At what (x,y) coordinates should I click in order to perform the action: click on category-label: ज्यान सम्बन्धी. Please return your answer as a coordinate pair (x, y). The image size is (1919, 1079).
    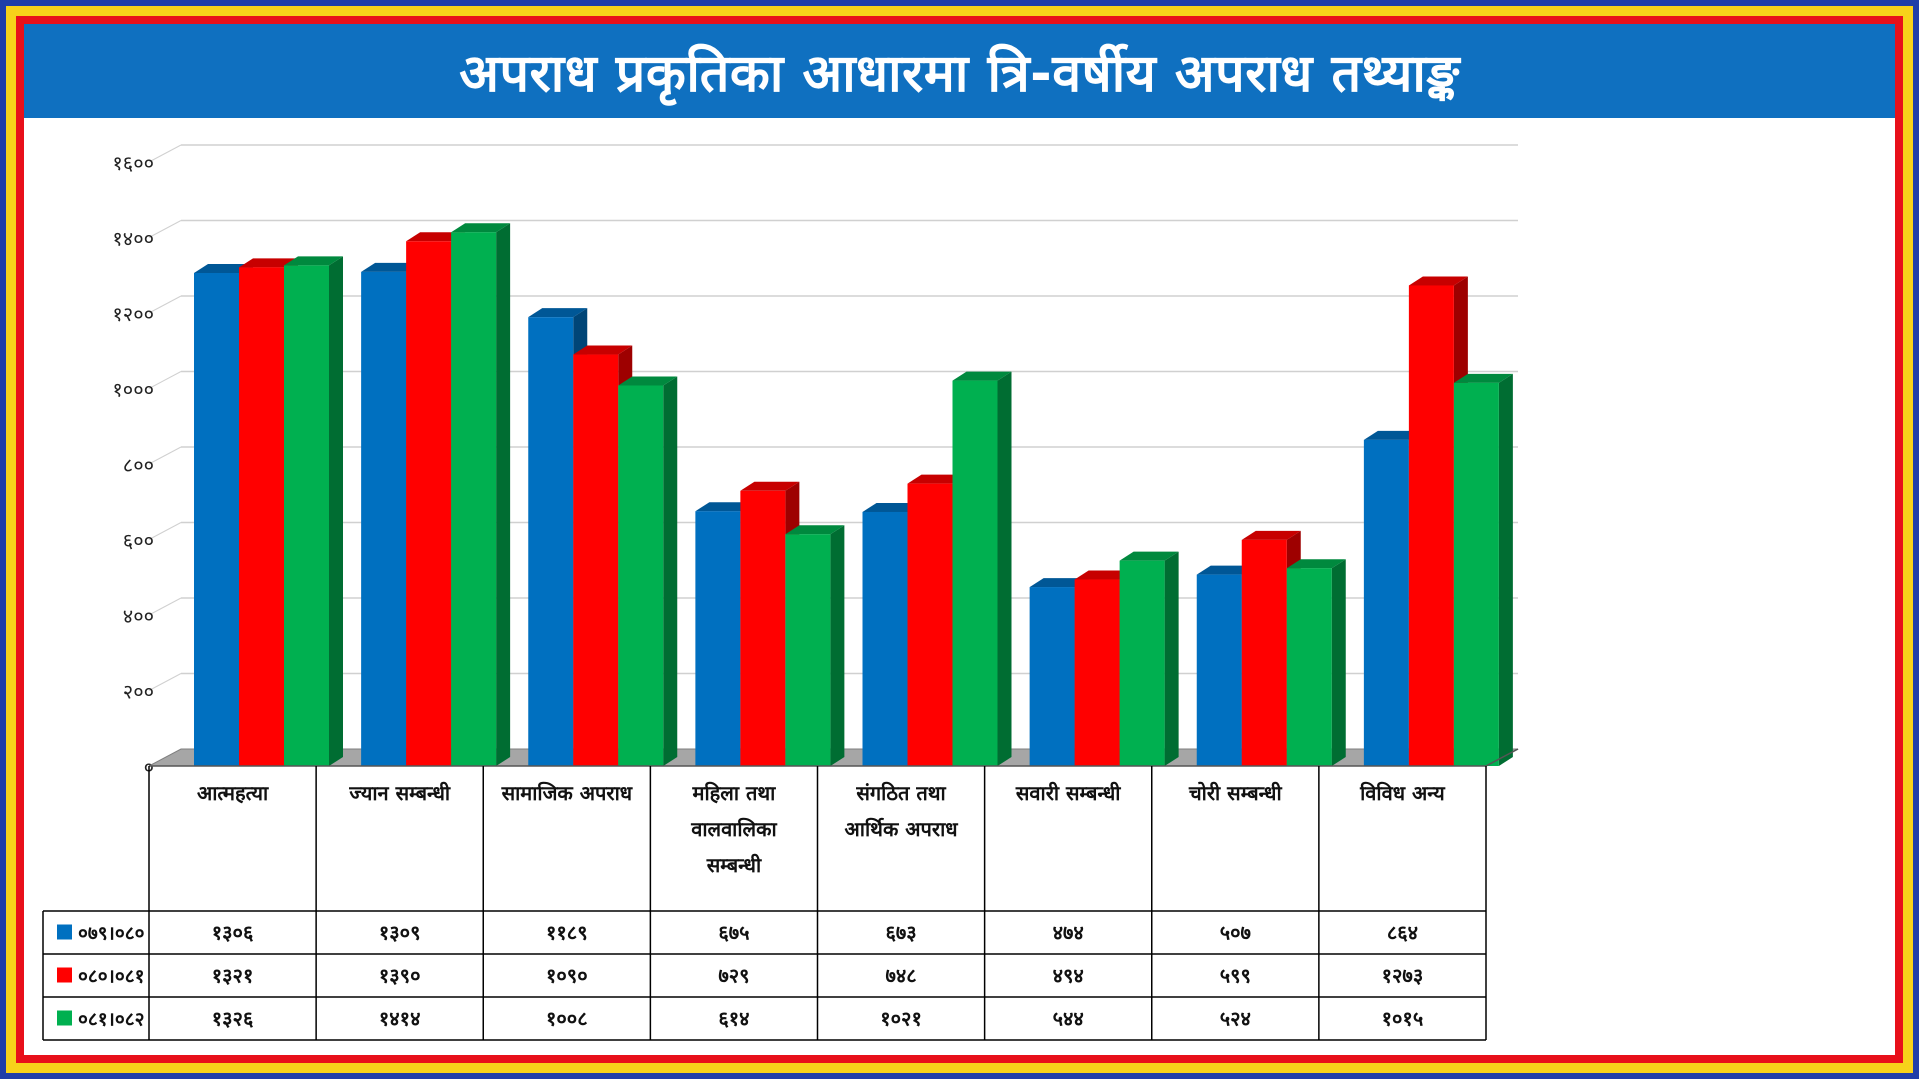
    Looking at the image, I should click on (399, 793).